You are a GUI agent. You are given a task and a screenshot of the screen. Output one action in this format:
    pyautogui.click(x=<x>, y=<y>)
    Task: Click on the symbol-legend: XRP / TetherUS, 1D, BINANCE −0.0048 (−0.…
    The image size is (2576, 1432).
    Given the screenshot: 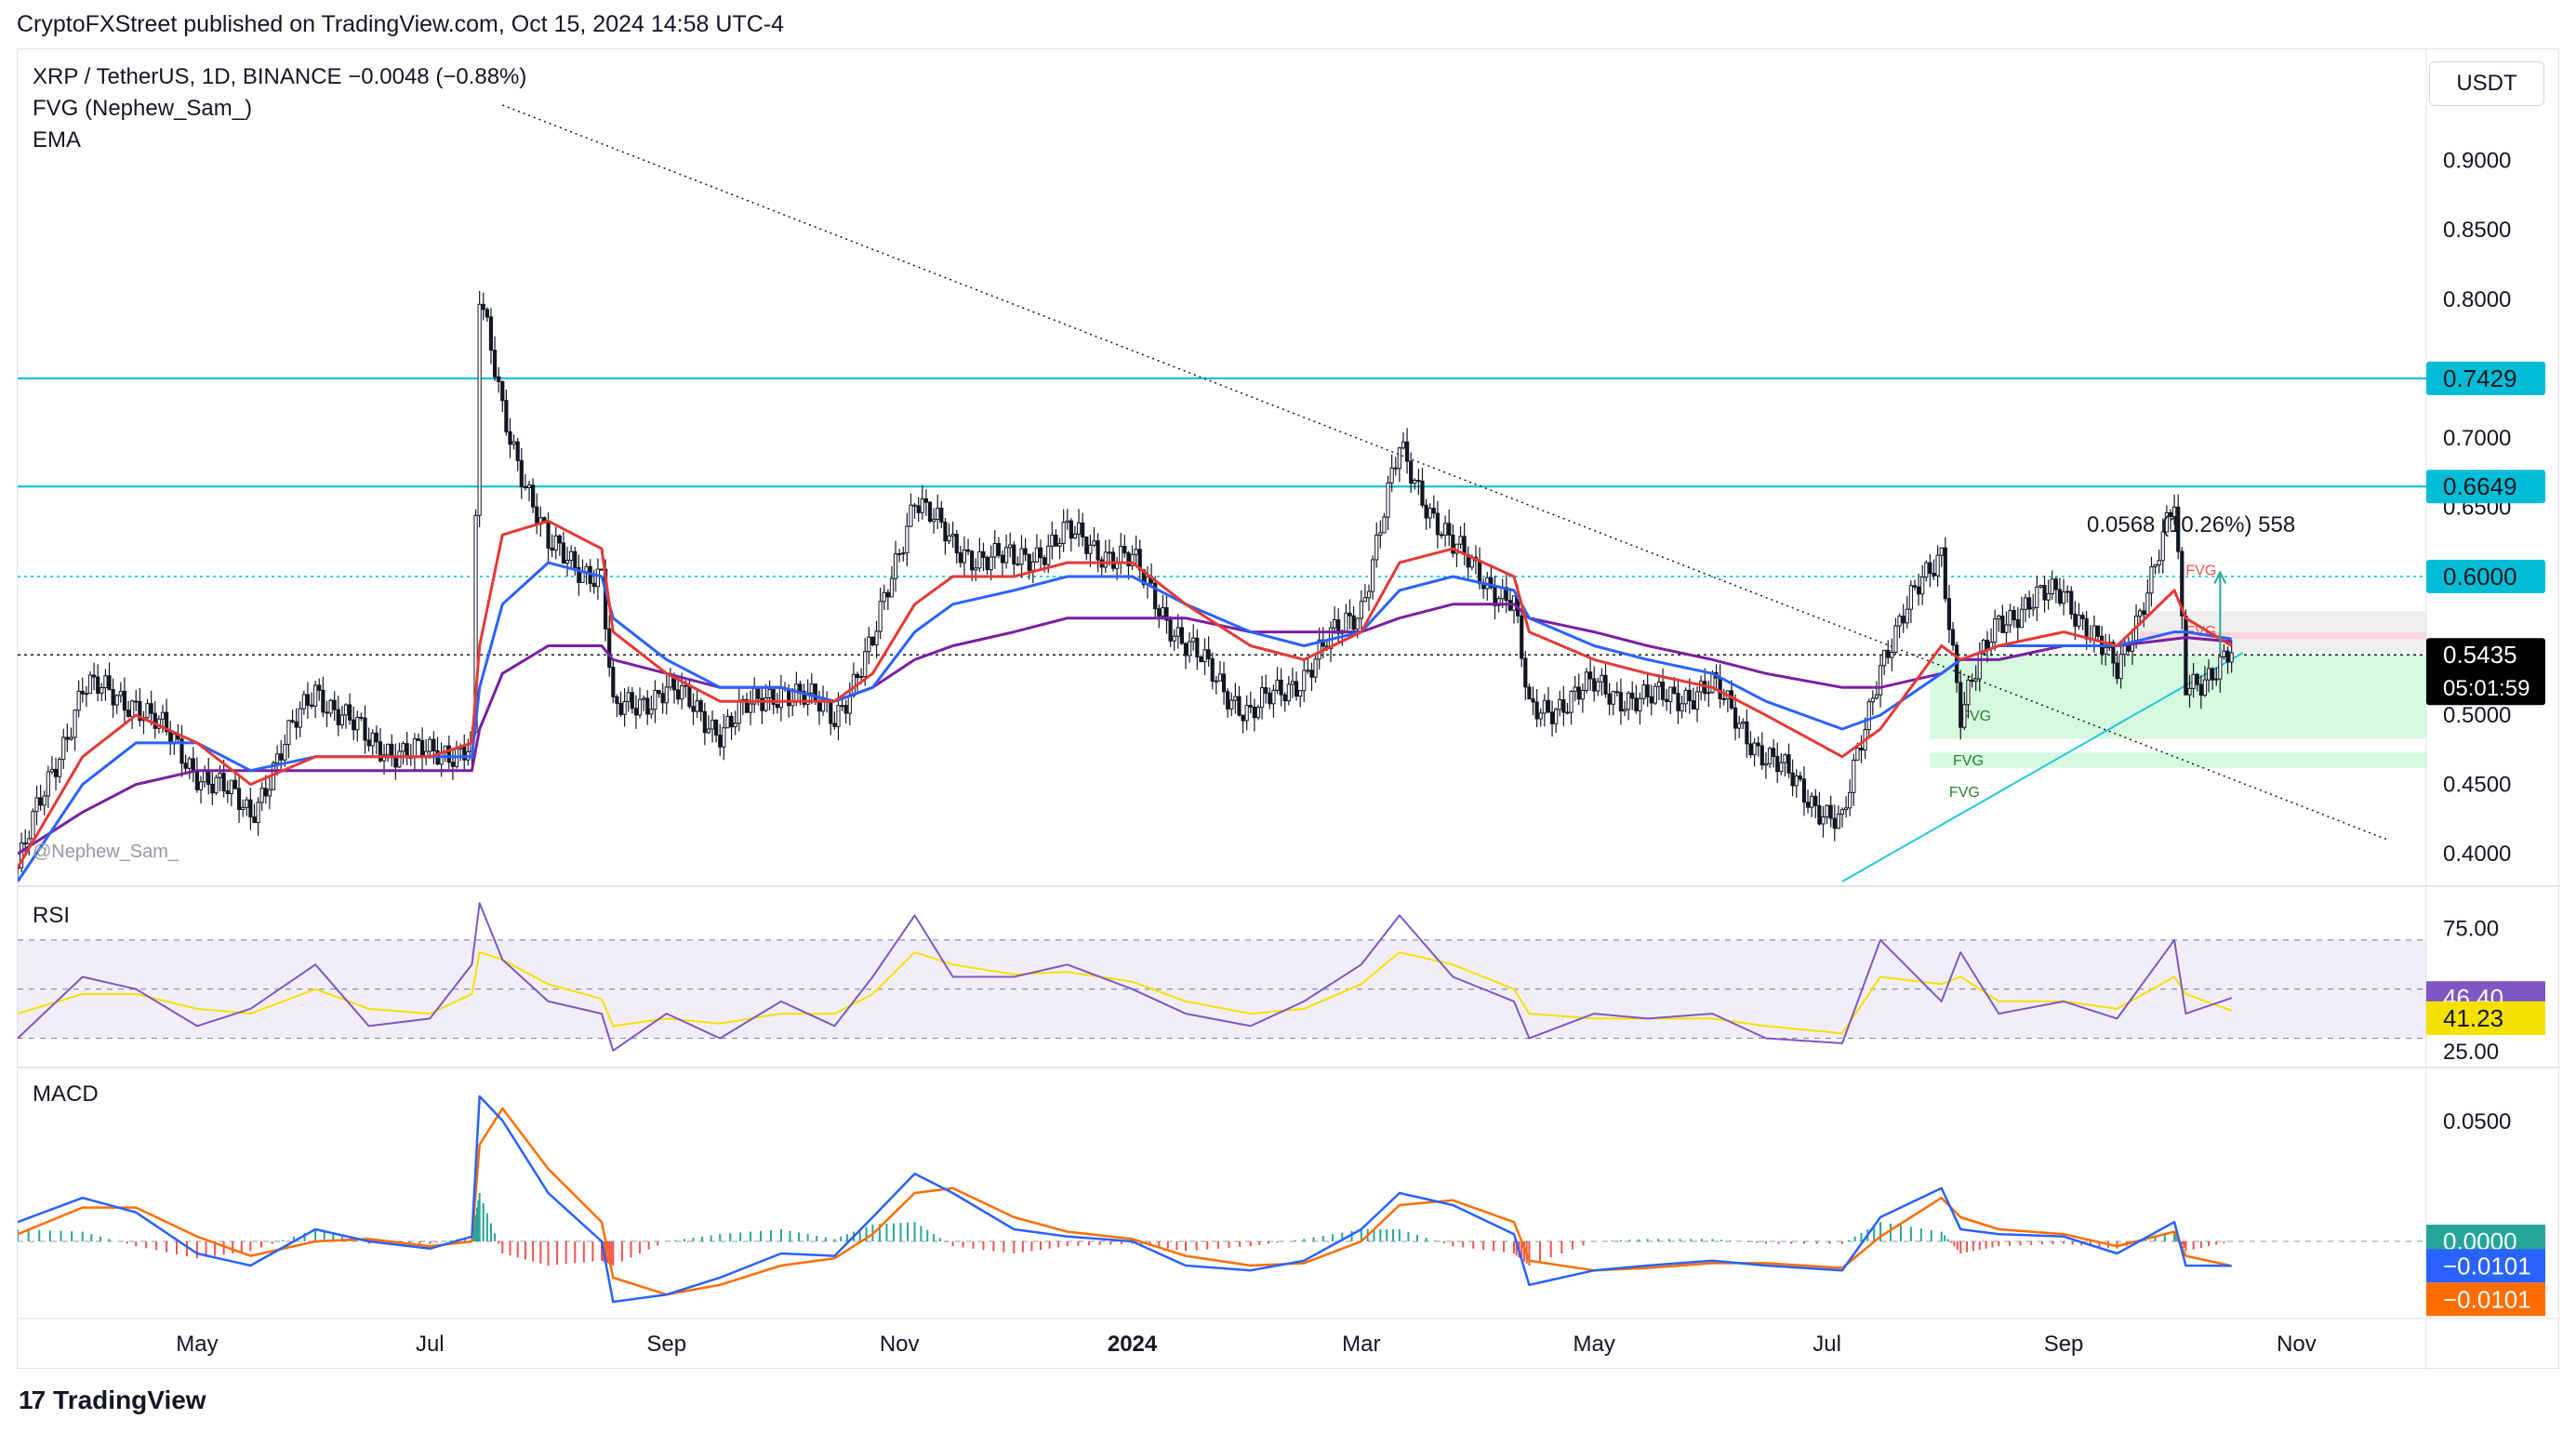 What is the action you would take?
    pyautogui.click(x=280, y=76)
    